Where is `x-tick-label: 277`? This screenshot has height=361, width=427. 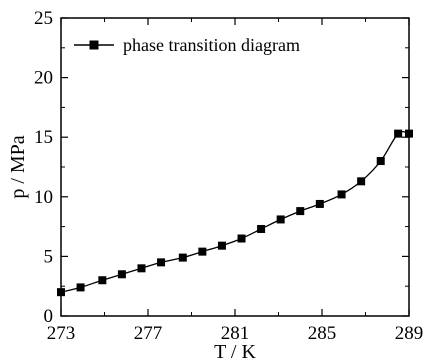 x-tick-label: 277 is located at coordinates (148, 333).